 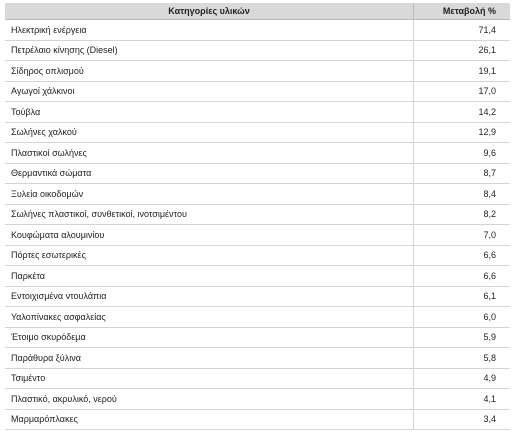 I want to click on table-row: Σωλήνες χαλκού 12,9, so click(x=257, y=132).